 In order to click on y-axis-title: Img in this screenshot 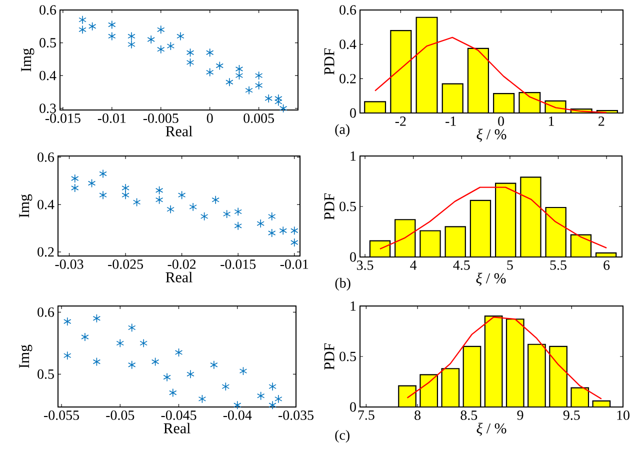, I will do `click(27, 60)`.